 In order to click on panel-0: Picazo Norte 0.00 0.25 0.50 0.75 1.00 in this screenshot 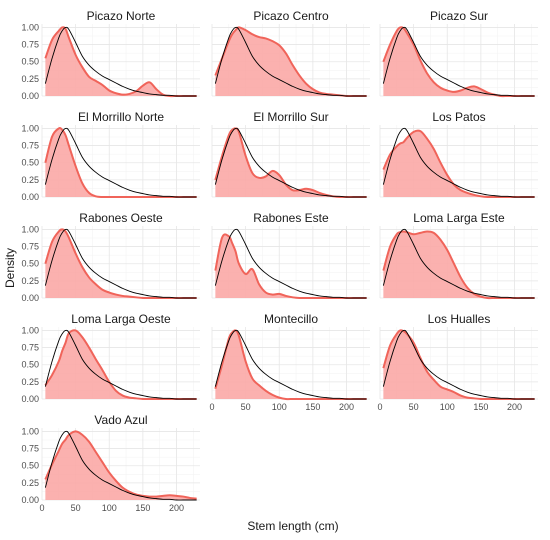, I will do `click(110, 55)`.